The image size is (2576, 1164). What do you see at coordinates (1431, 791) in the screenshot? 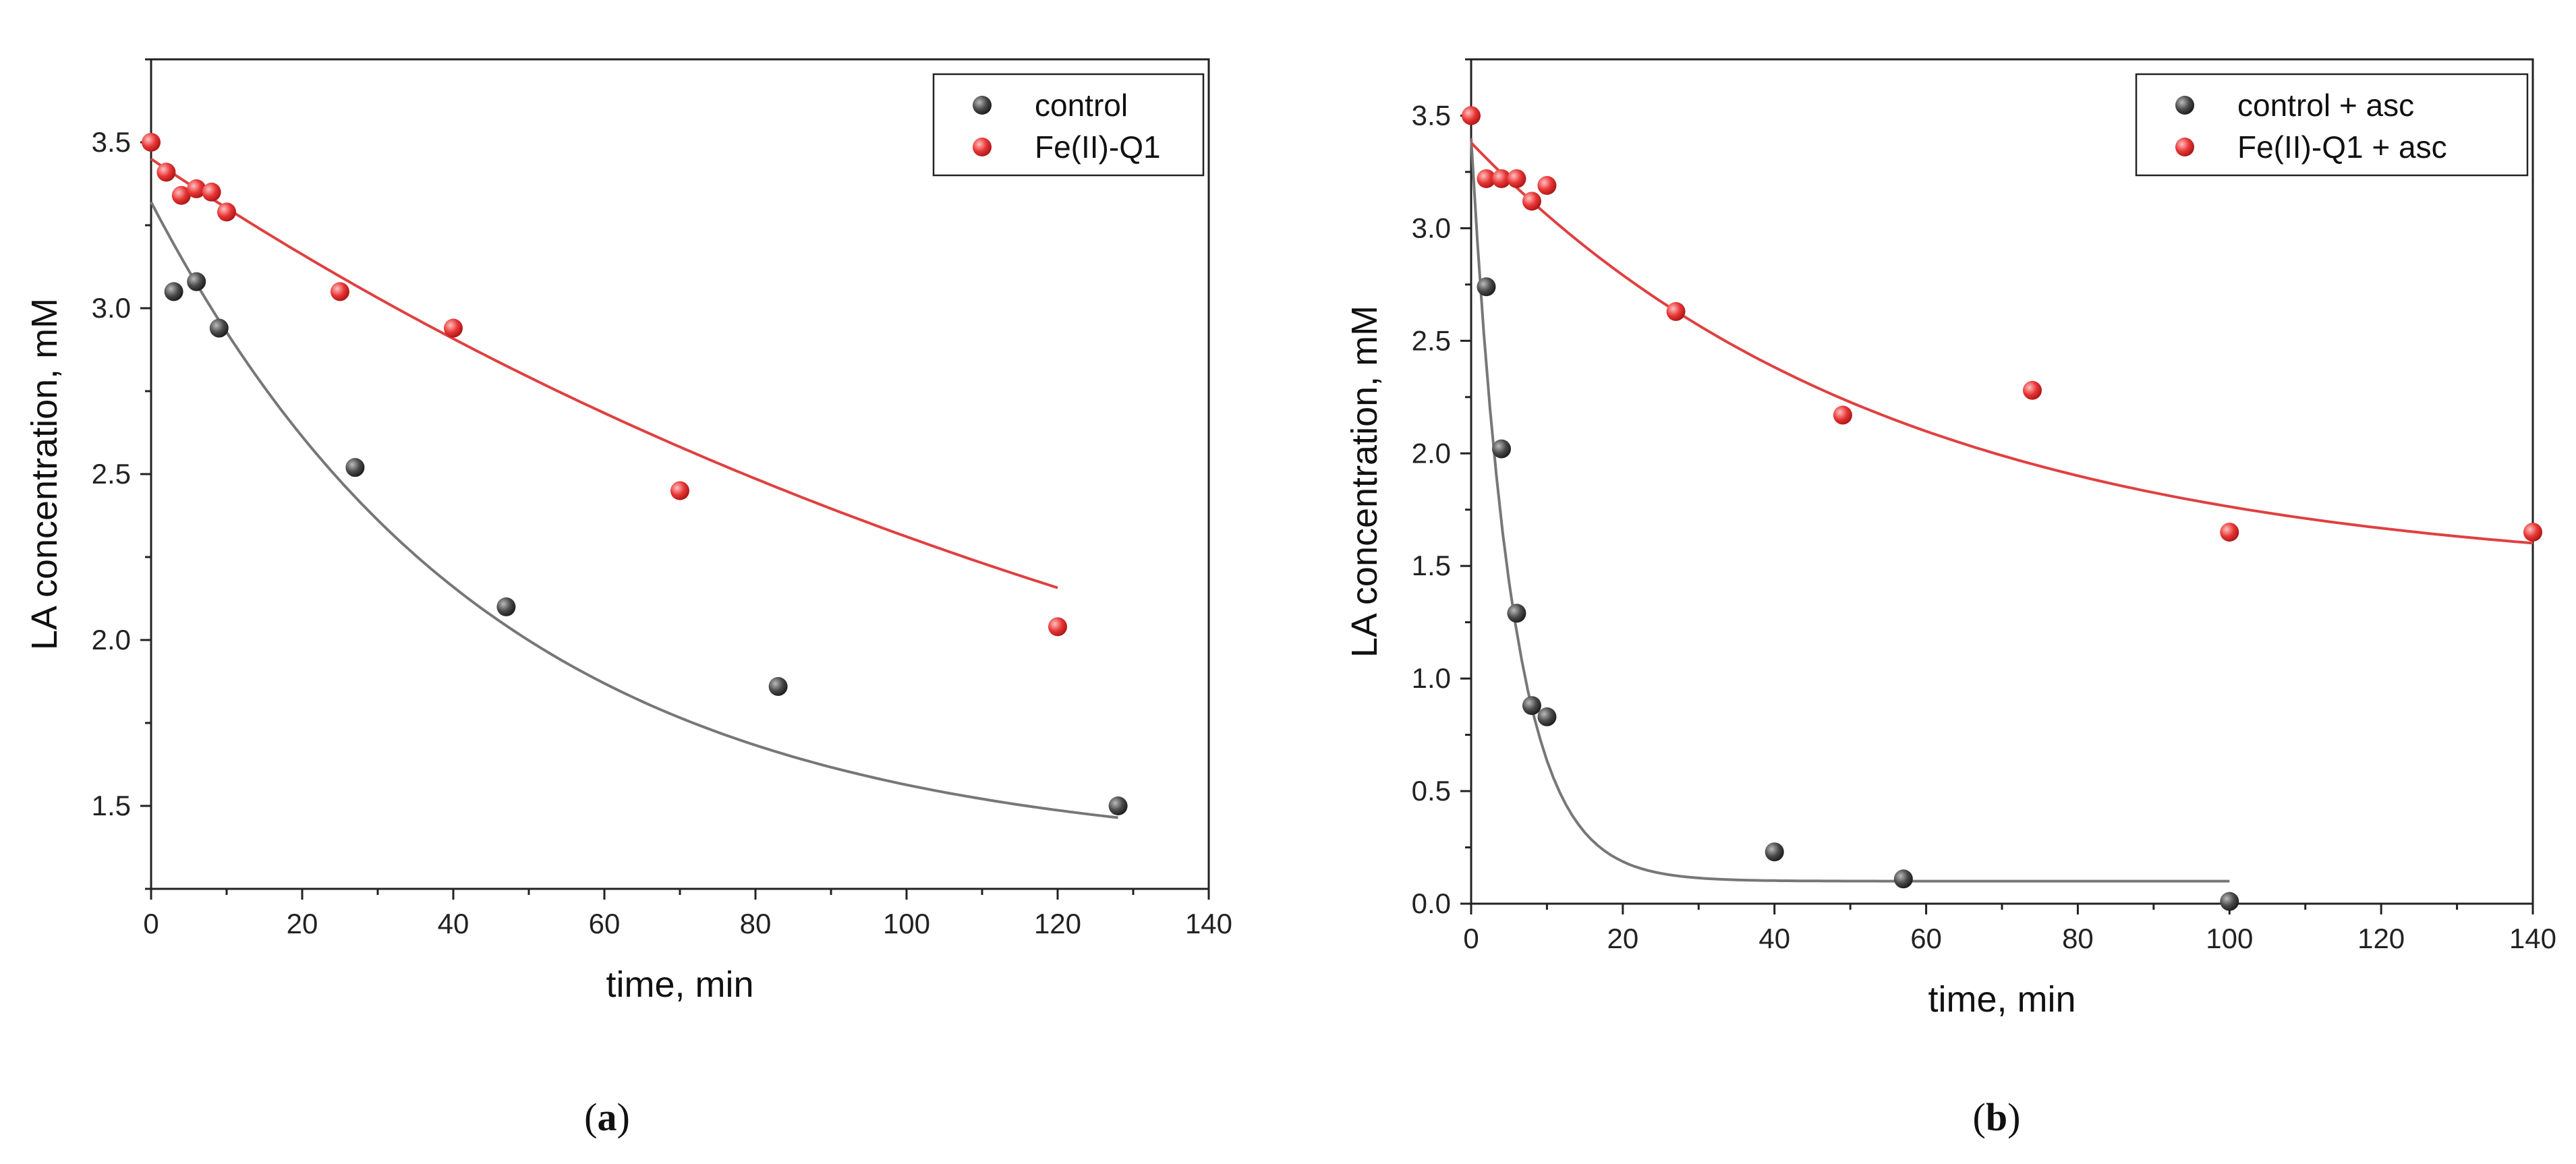
I see `y-tick-label: 0.5` at bounding box center [1431, 791].